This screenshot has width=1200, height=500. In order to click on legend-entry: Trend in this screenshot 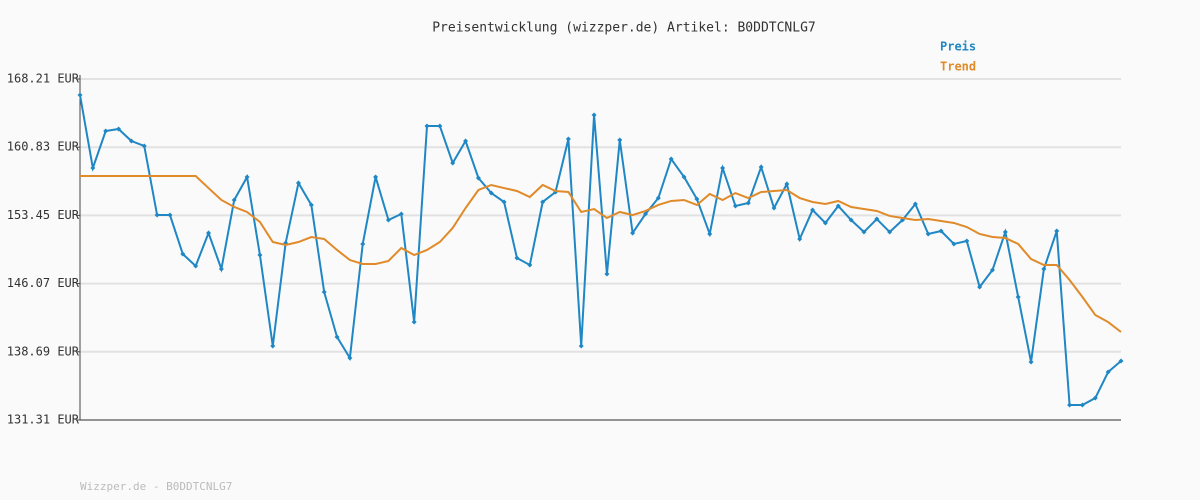, I will do `click(958, 67)`.